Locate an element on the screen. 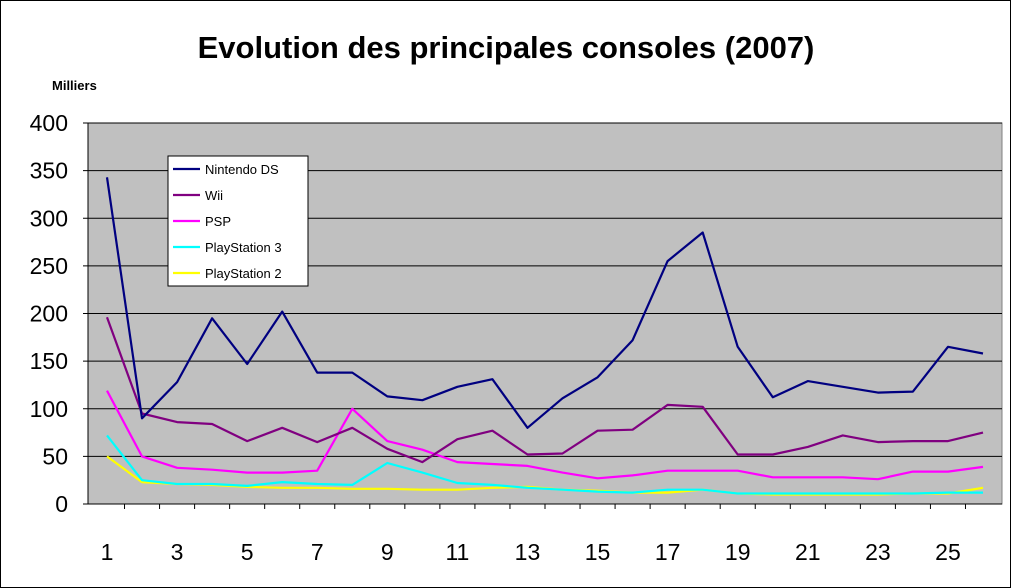  x-tick-label: 3 is located at coordinates (177, 552).